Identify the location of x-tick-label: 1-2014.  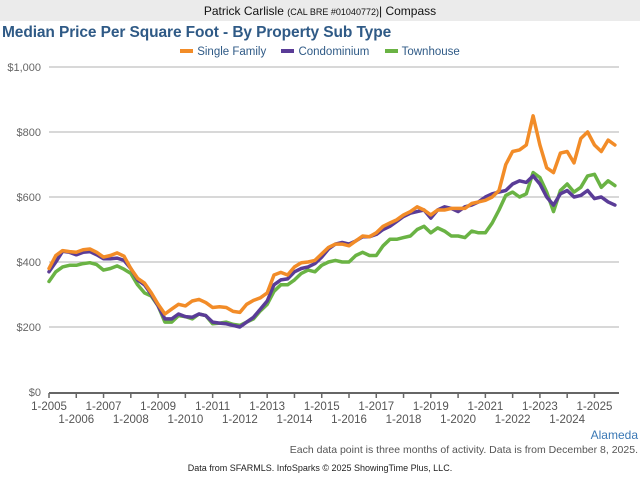
(295, 420).